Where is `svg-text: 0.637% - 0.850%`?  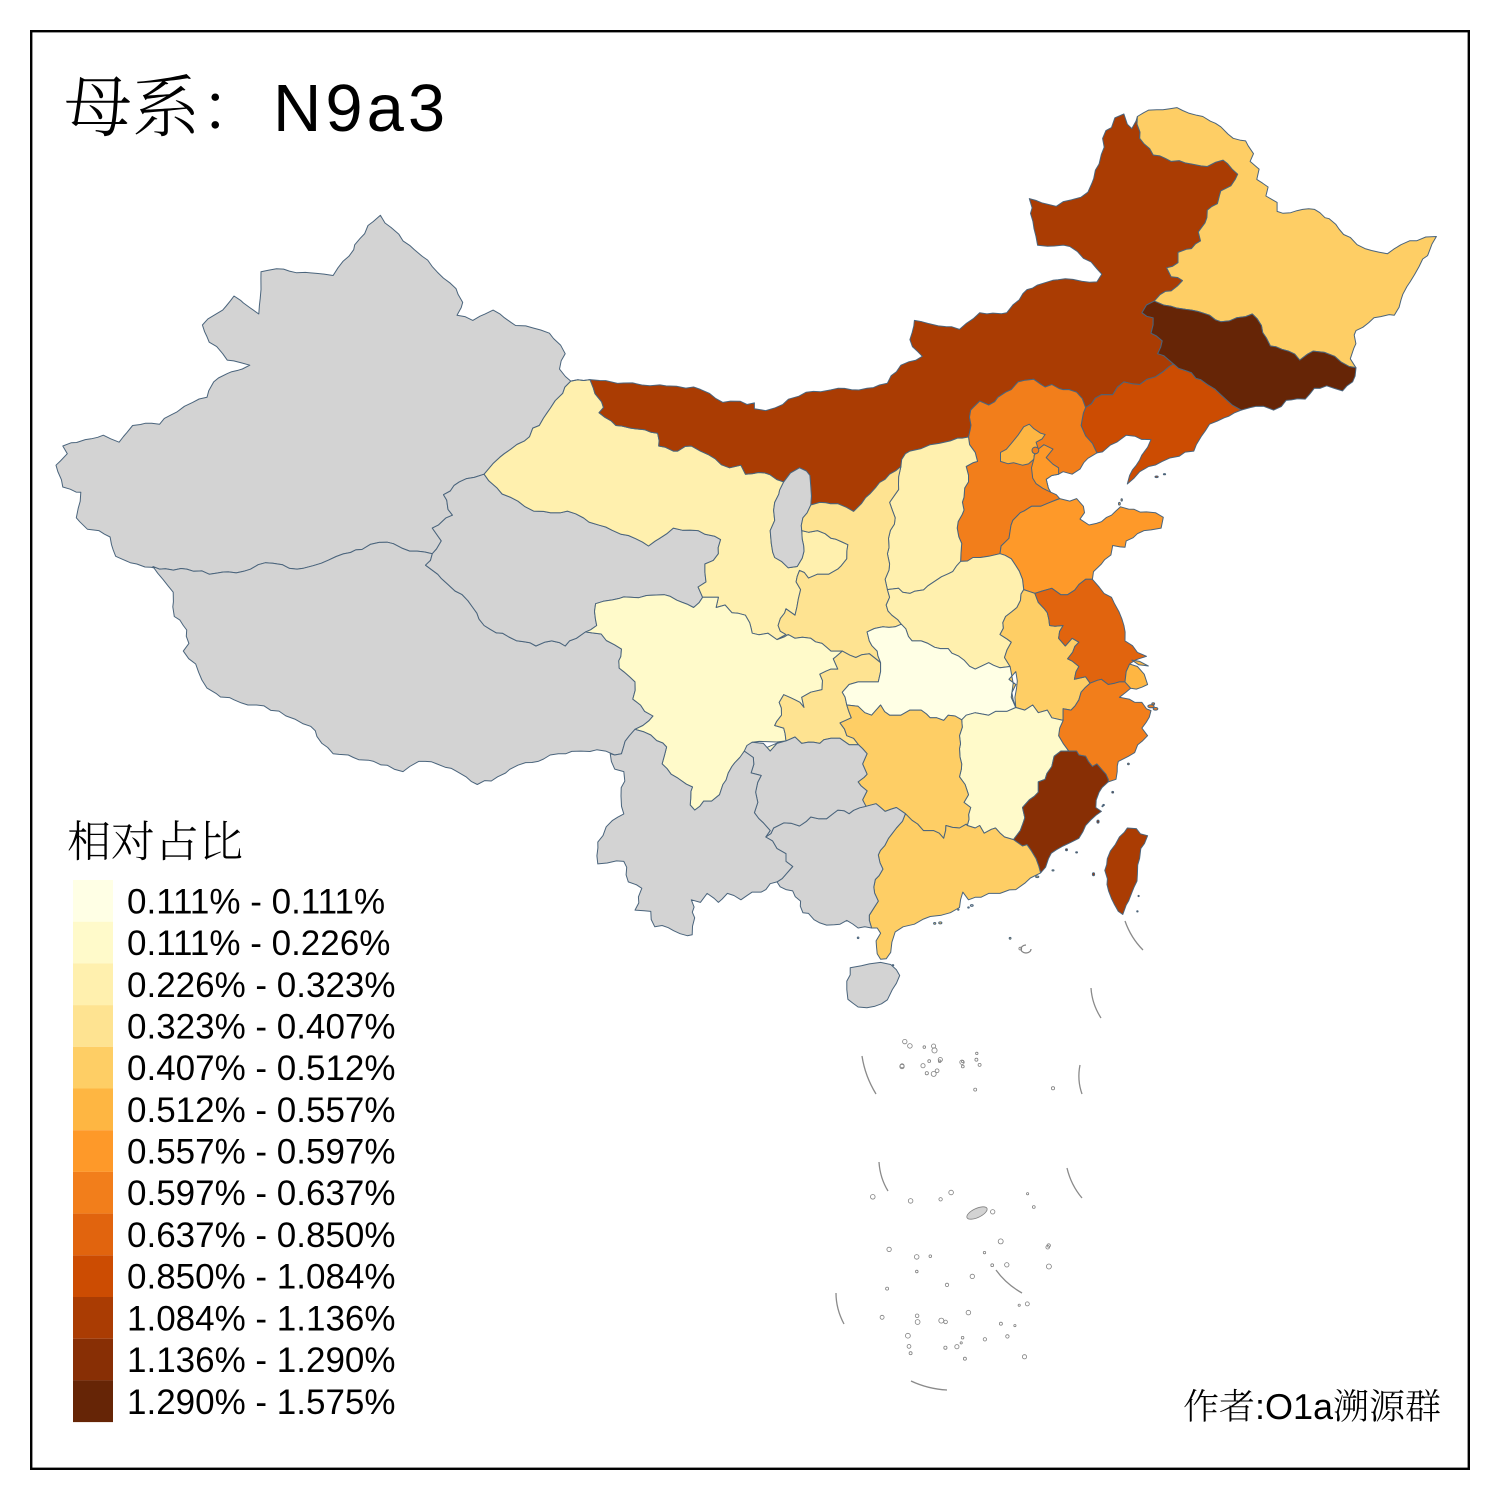
svg-text: 0.637% - 0.850% is located at coordinates (261, 1235).